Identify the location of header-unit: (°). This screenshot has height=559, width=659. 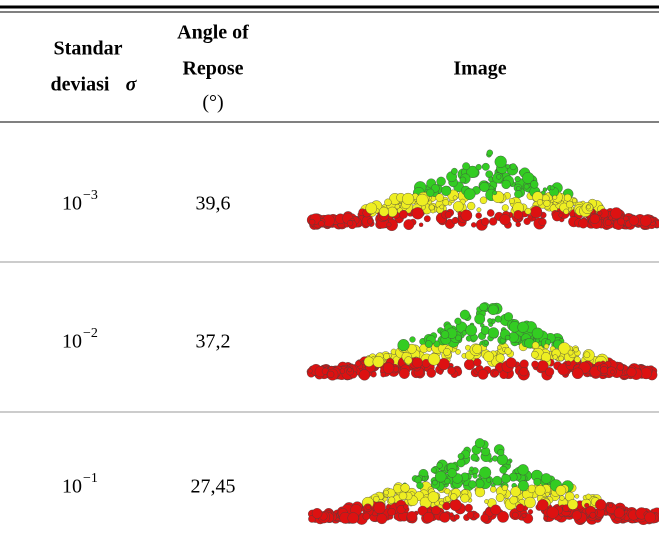
(212, 103).